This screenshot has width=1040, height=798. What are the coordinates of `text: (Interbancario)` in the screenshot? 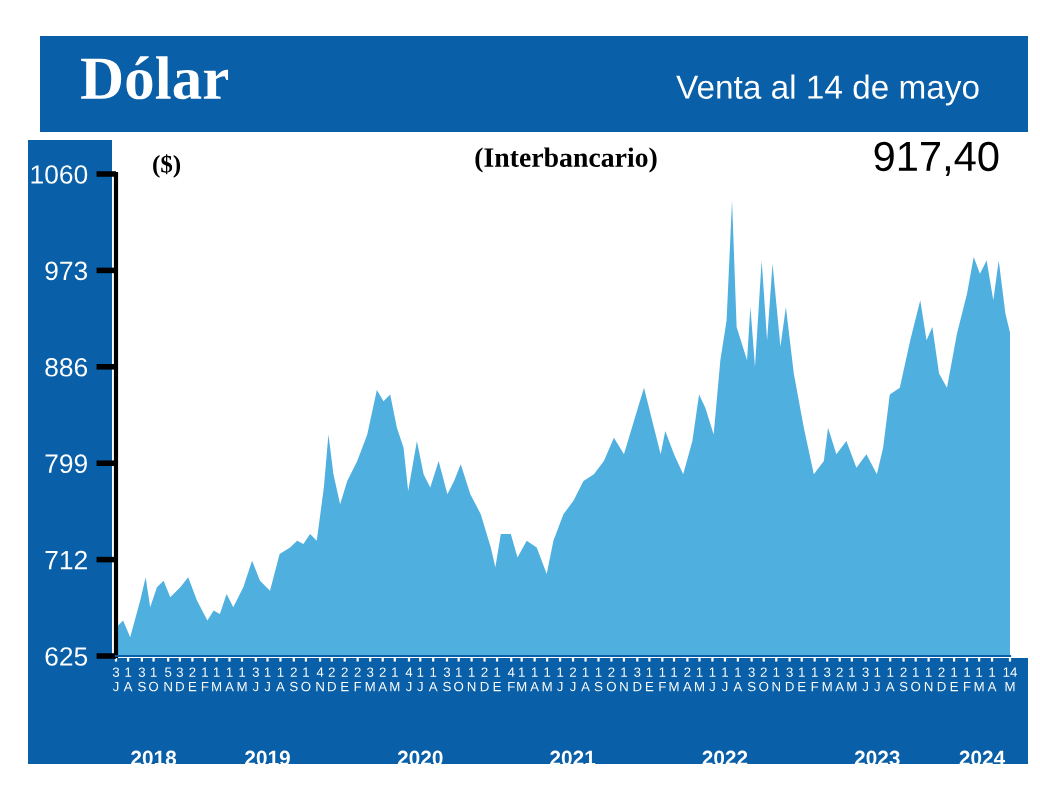 It's located at (566, 160).